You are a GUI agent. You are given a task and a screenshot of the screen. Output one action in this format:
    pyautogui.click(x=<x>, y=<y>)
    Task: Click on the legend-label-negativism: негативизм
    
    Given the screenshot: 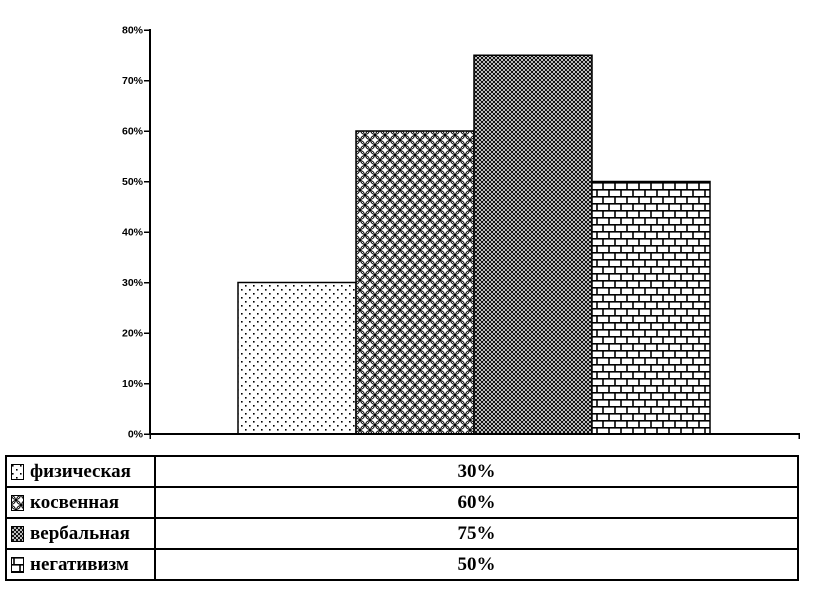 What is the action you would take?
    pyautogui.click(x=79, y=564)
    